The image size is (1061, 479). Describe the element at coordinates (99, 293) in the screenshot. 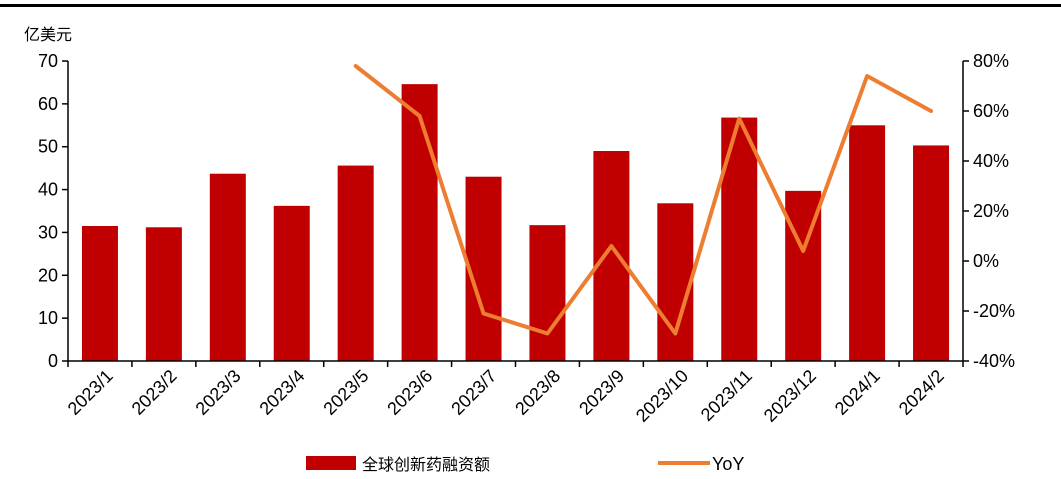

I see `bar-2023/1` at that location.